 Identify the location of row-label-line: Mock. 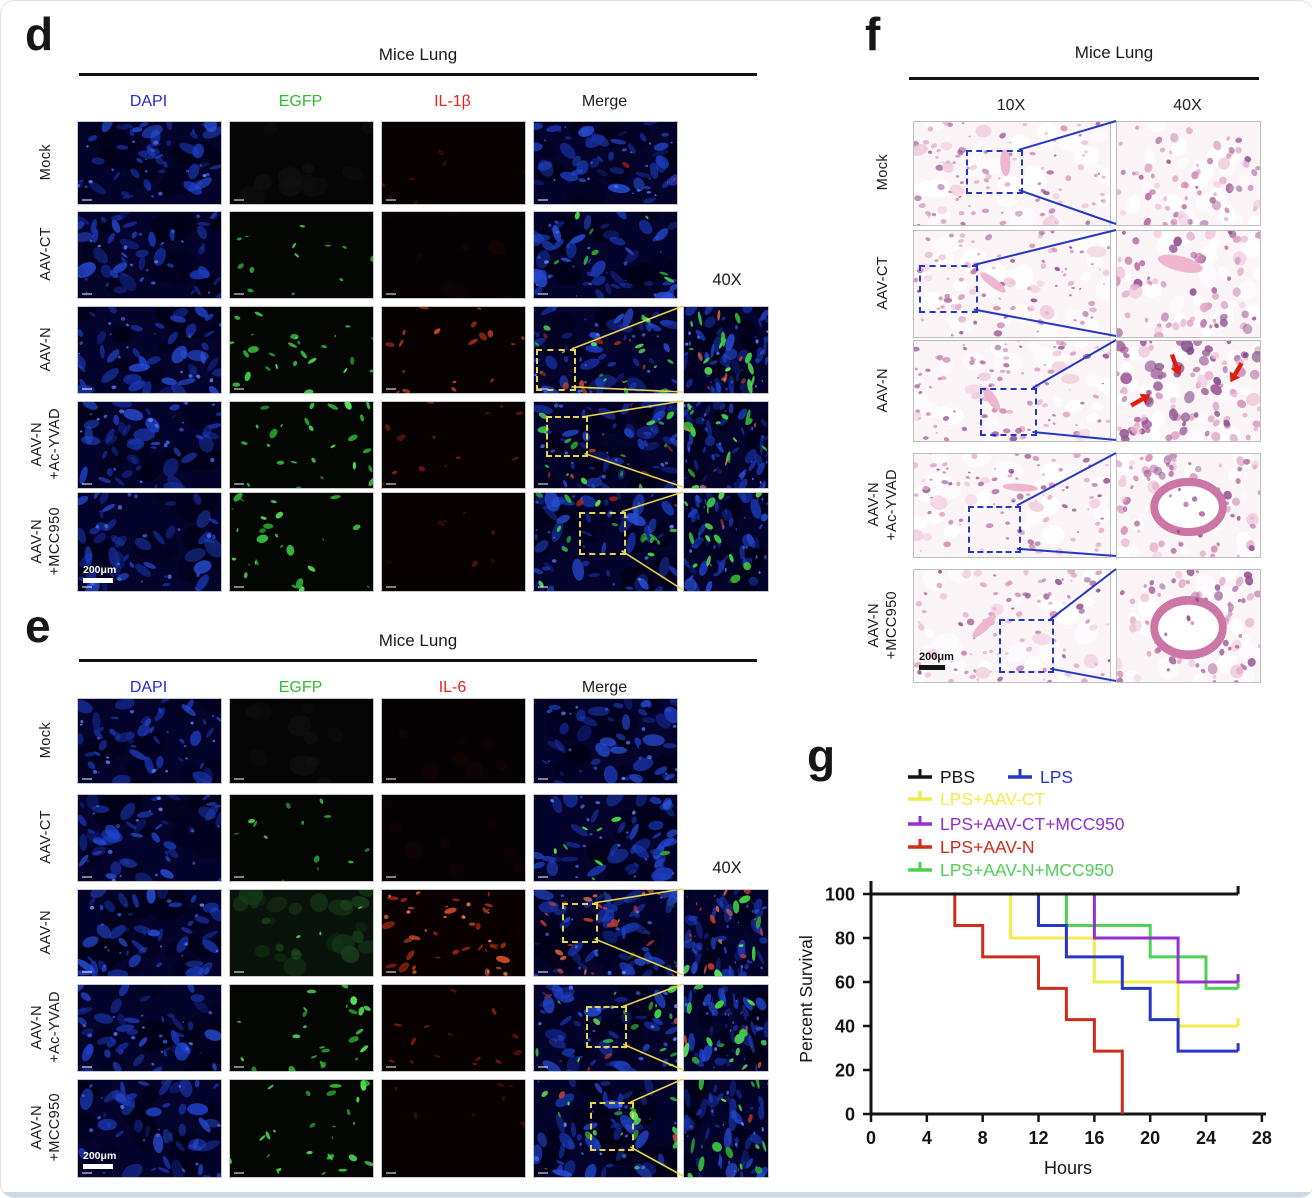
(45, 162).